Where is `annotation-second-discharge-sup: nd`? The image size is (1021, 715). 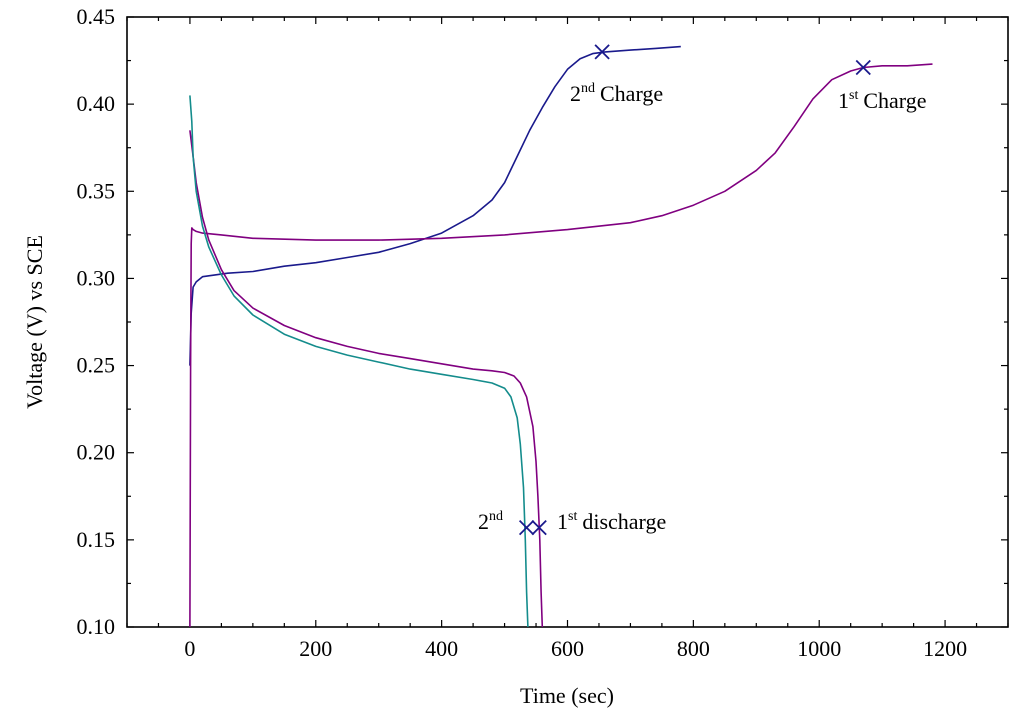 annotation-second-discharge-sup: nd is located at coordinates (496, 516).